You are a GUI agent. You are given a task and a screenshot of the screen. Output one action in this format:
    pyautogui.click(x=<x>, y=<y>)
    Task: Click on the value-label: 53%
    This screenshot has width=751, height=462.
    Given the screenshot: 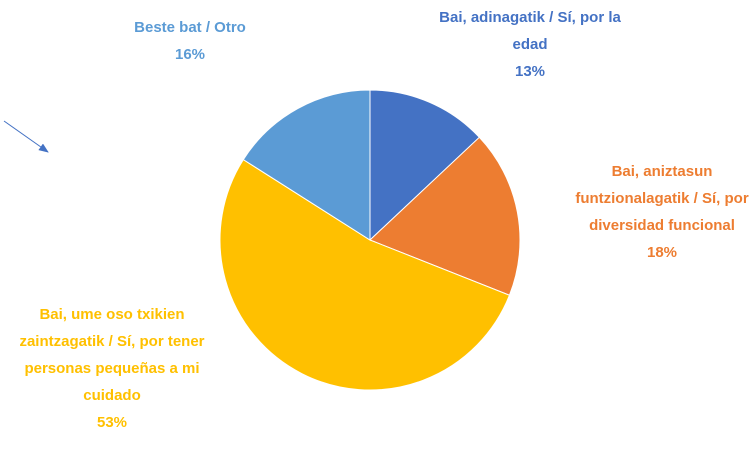 What is the action you would take?
    pyautogui.click(x=112, y=422)
    